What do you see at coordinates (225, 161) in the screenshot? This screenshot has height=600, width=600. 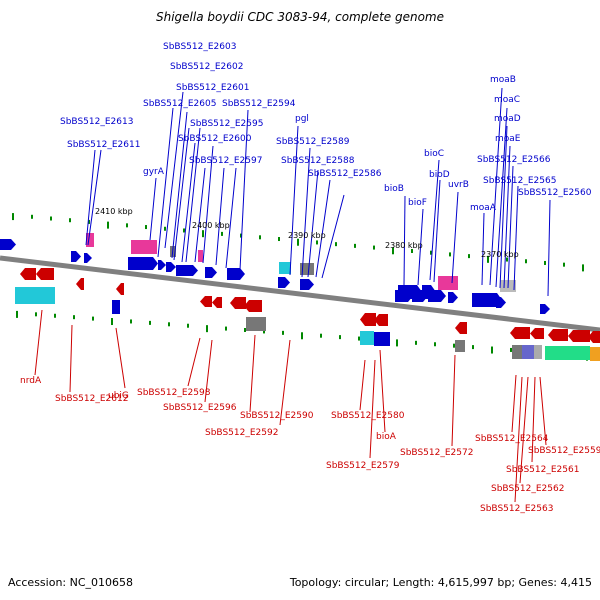 I see `gene-label-forward: SbBS512_E2597` at bounding box center [225, 161].